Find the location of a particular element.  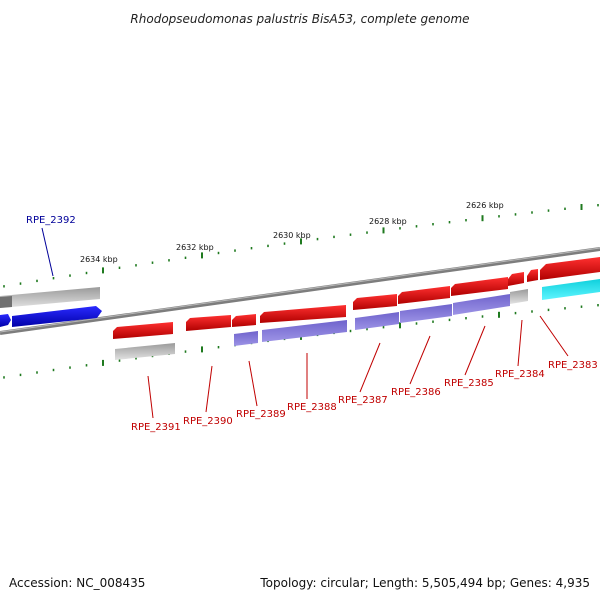

gene-label-rpe2387: RPE_2387 is located at coordinates (363, 400).